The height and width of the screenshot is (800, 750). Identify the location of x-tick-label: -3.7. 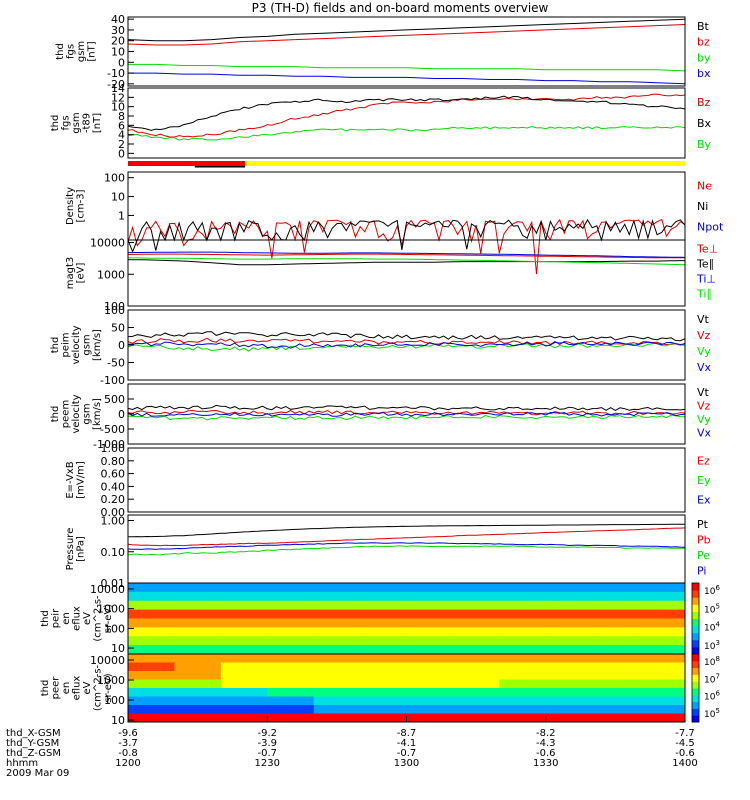
(128, 743).